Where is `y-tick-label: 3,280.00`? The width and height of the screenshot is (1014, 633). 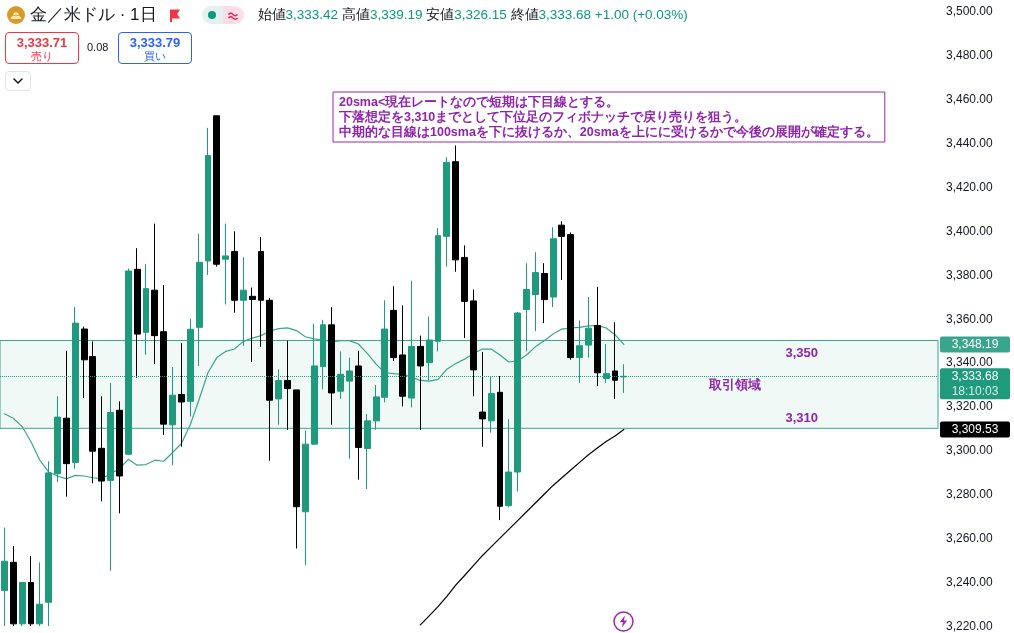
y-tick-label: 3,280.00 is located at coordinates (970, 494).